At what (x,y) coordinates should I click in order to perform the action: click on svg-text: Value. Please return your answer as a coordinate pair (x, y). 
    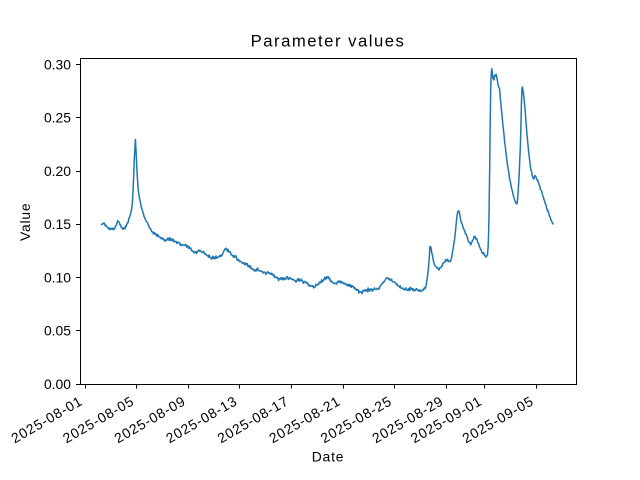
    Looking at the image, I should click on (25, 222).